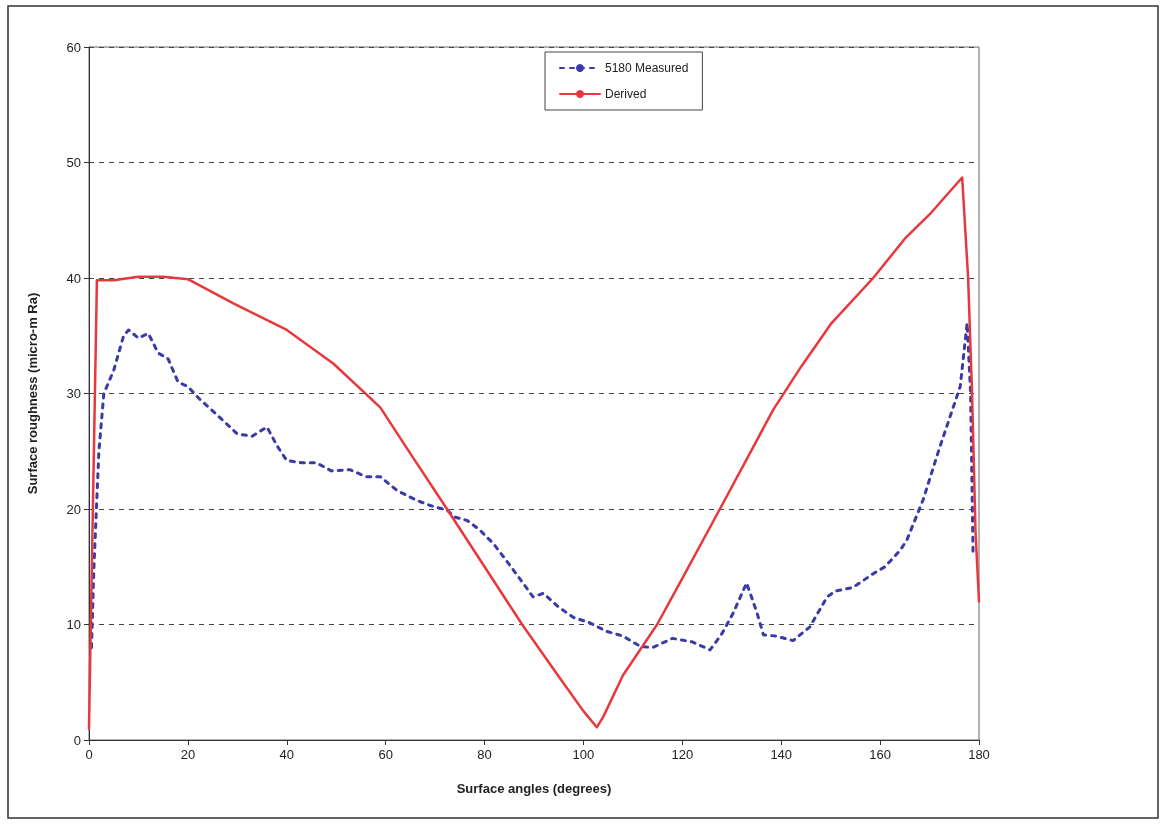 Image resolution: width=1172 pixels, height=824 pixels. I want to click on x-tick-label: 120, so click(682, 754).